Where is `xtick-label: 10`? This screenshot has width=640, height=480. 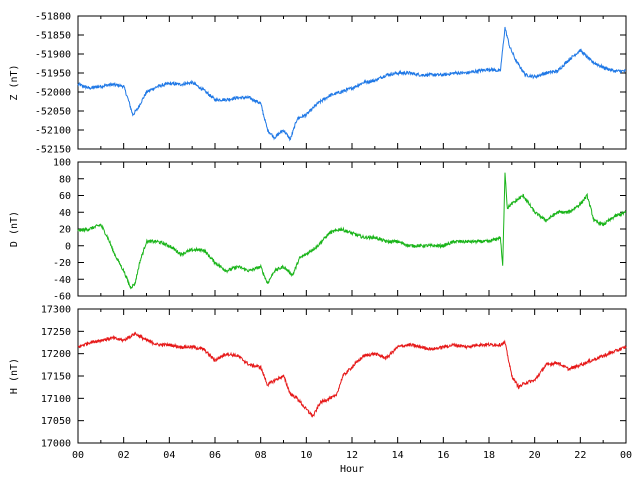
xtick-label: 10 is located at coordinates (306, 455).